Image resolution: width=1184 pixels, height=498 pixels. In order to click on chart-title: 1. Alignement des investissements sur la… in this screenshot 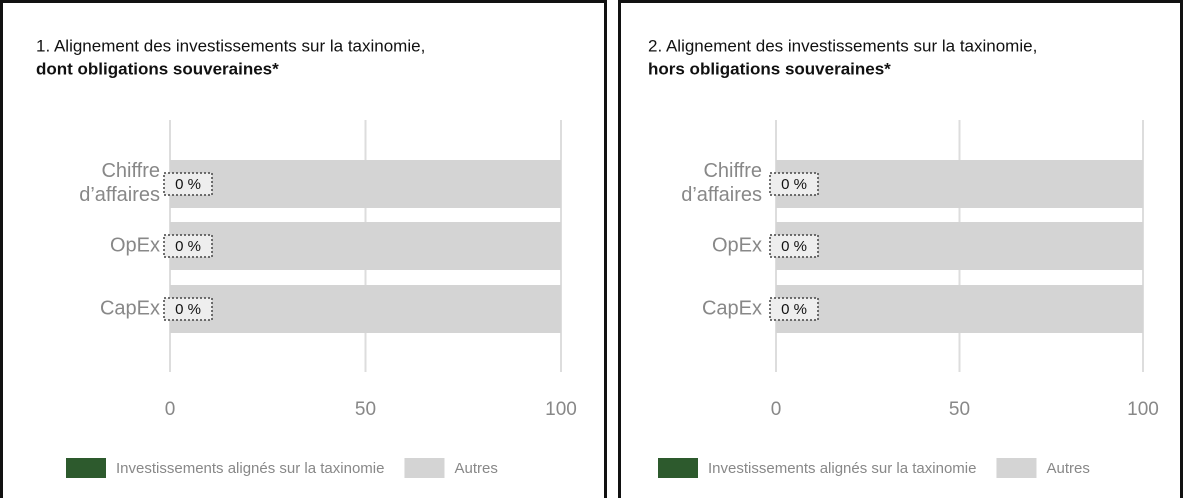, I will do `click(230, 45)`.